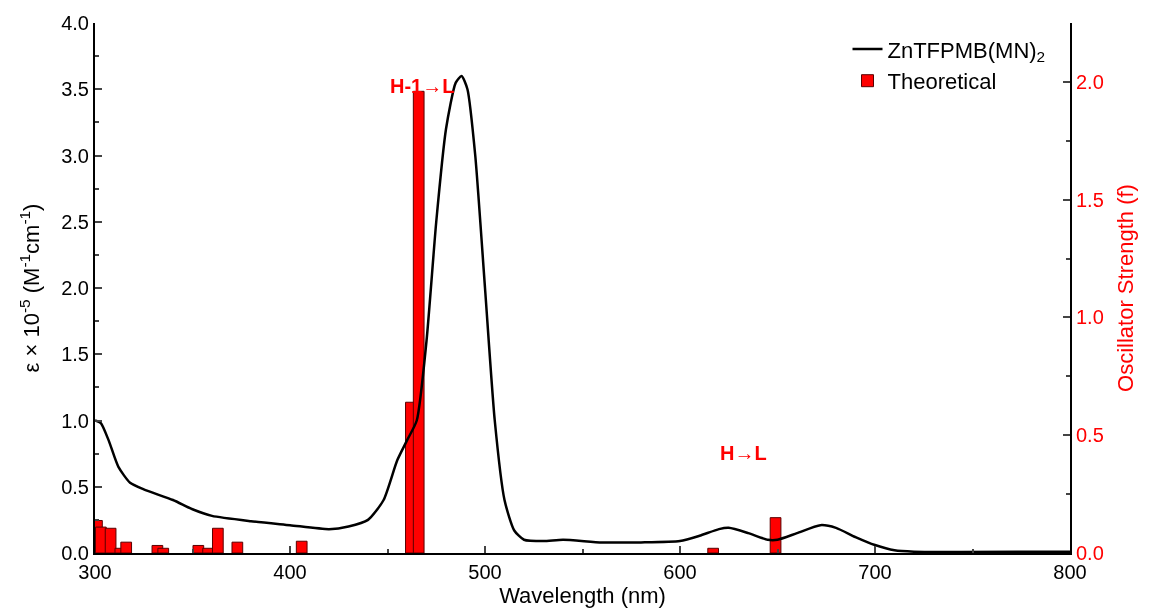 The width and height of the screenshot is (1175, 615). I want to click on y-tick-label: 2.0, so click(75, 288).